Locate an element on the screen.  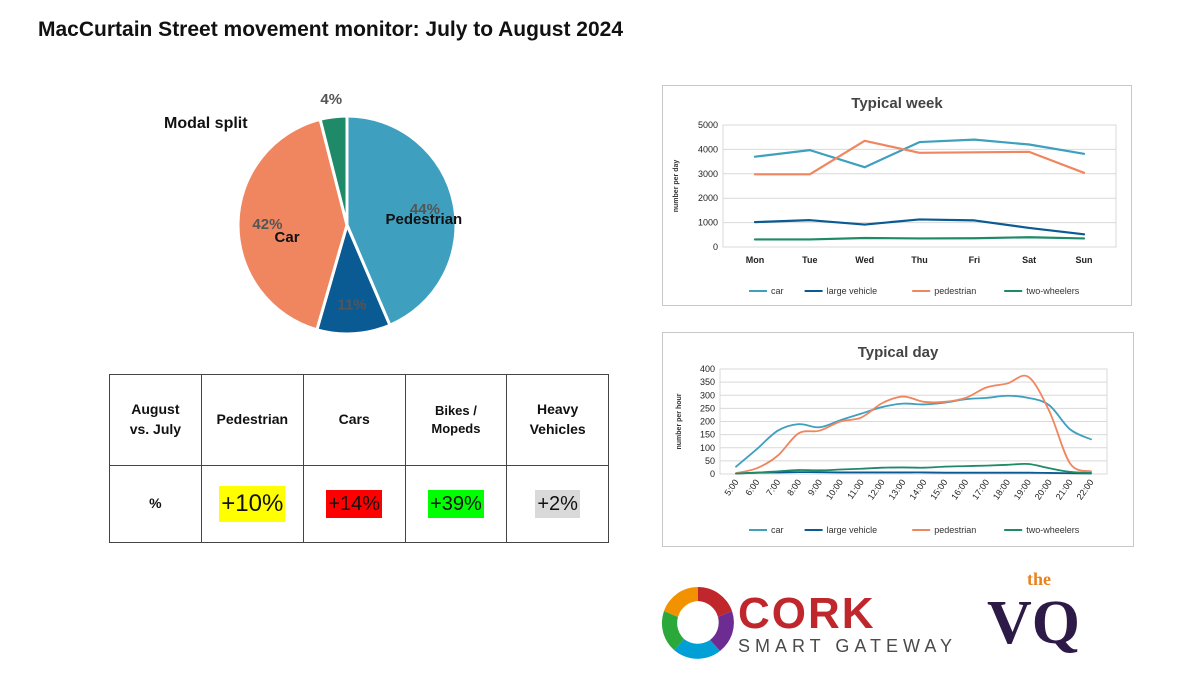
x-tick-label: 7:00 is located at coordinates (773, 487).